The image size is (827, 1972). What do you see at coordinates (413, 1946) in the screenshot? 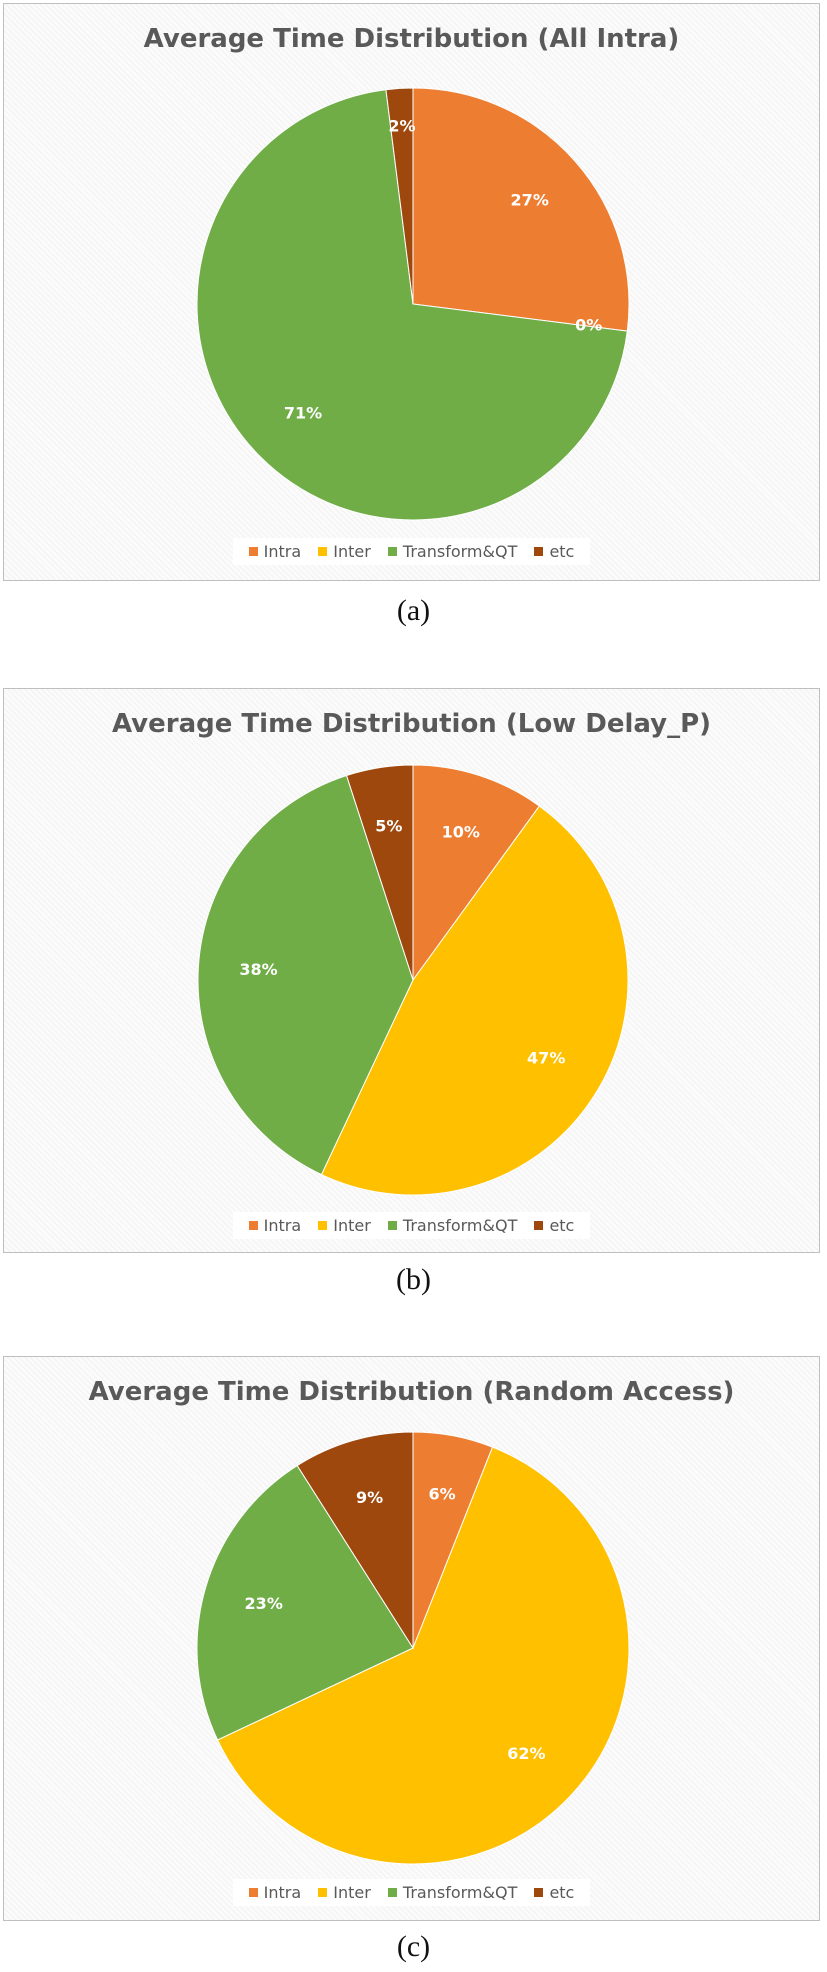
I see `figure-caption-c: (c)` at bounding box center [413, 1946].